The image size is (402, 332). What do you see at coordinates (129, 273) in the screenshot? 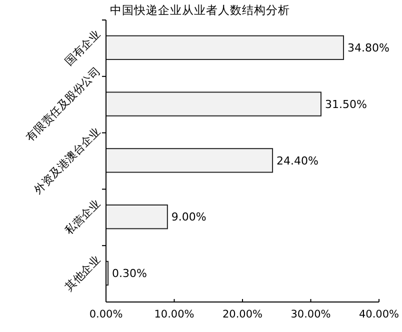
I see `data-label: 0.30%` at bounding box center [129, 273].